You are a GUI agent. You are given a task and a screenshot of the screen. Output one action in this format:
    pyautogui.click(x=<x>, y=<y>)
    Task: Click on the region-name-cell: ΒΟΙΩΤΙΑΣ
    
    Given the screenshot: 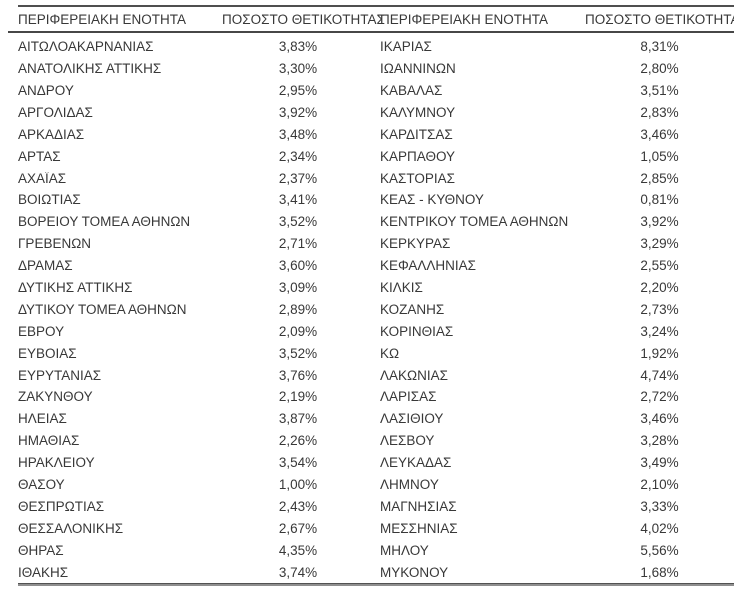 What is the action you would take?
    pyautogui.click(x=49, y=200)
    